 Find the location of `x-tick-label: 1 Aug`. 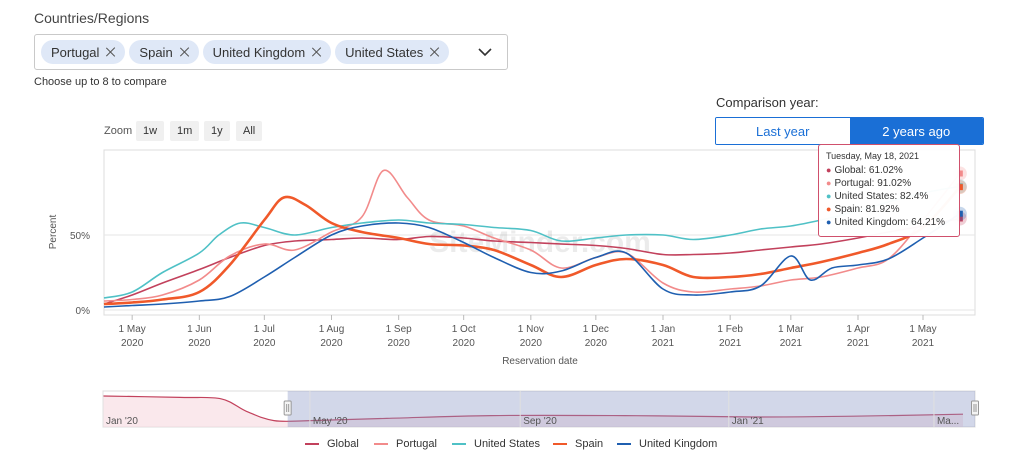

x-tick-label: 1 Aug is located at coordinates (332, 329).